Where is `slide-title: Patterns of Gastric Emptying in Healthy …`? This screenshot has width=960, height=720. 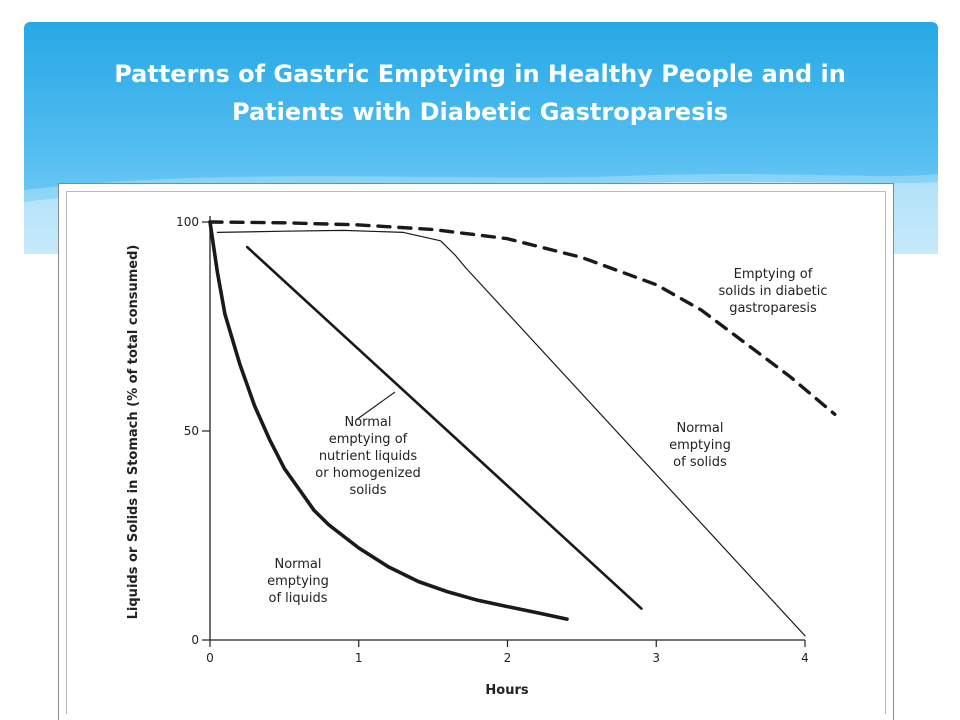 slide-title: Patterns of Gastric Emptying in Healthy … is located at coordinates (480, 93).